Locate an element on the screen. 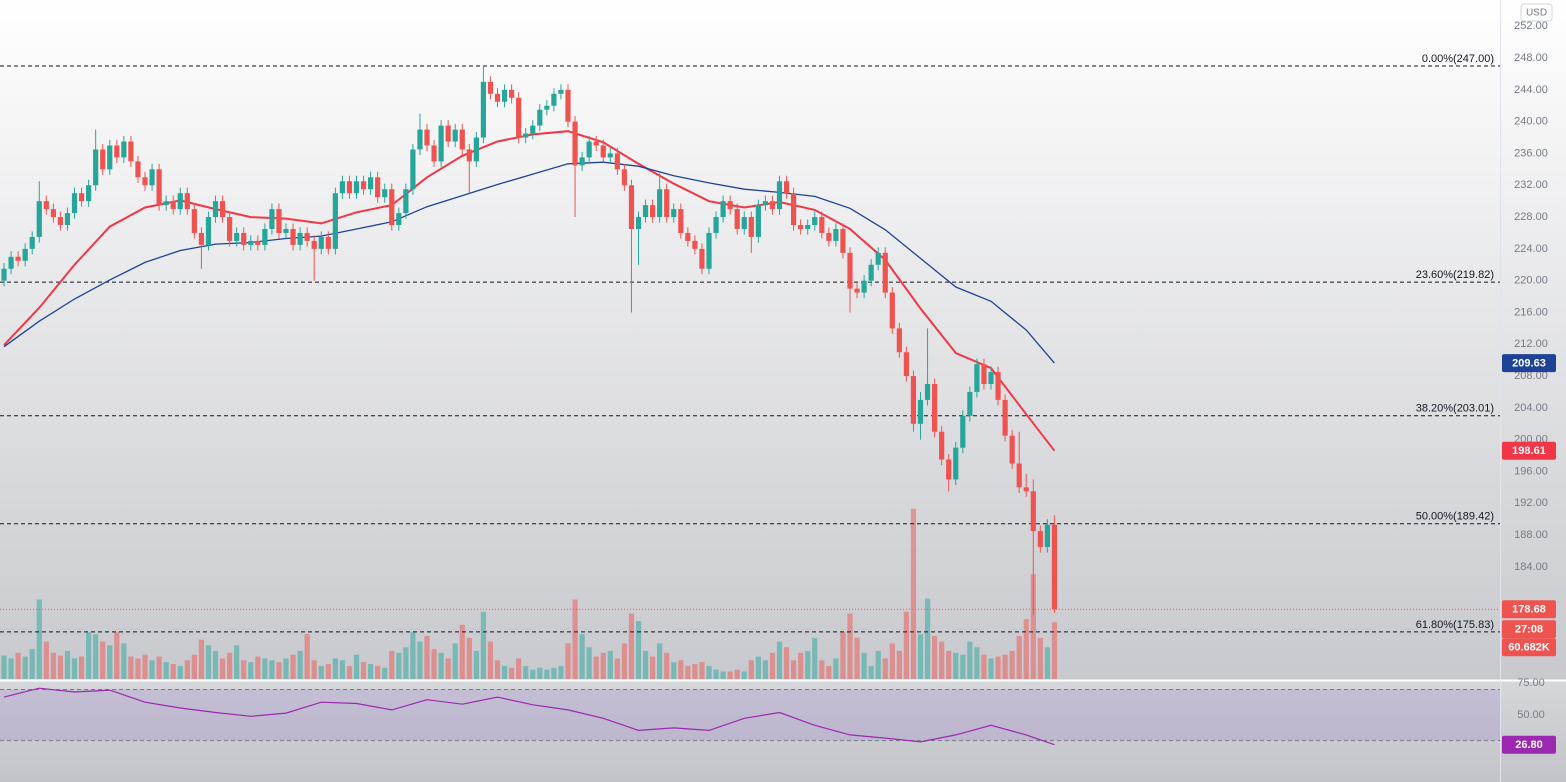 This screenshot has width=1566, height=782. fib-label: 50.00%(189.42) is located at coordinates (1455, 517).